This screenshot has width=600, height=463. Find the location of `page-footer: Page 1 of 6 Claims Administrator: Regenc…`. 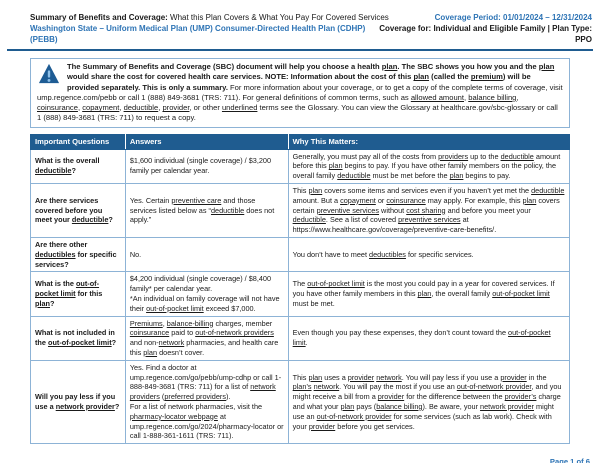

page-footer: Page 1 of 6 Claims Administrator: Regenc… is located at coordinates (300, 460).